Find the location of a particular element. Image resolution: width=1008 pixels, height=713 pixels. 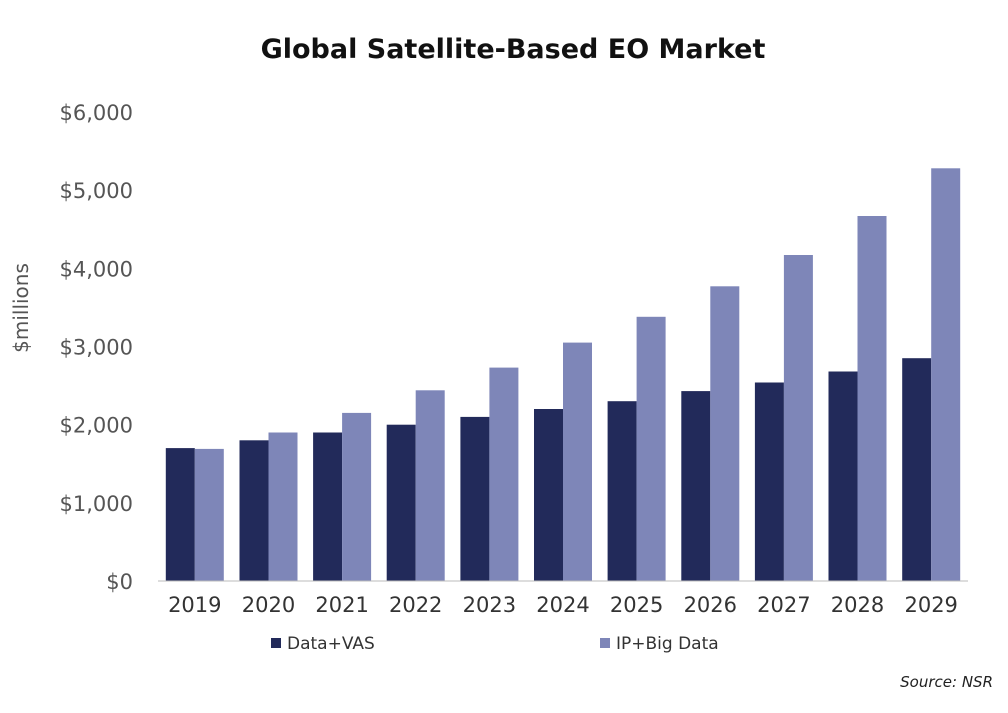

x-tick-label: 2022 is located at coordinates (415, 605).